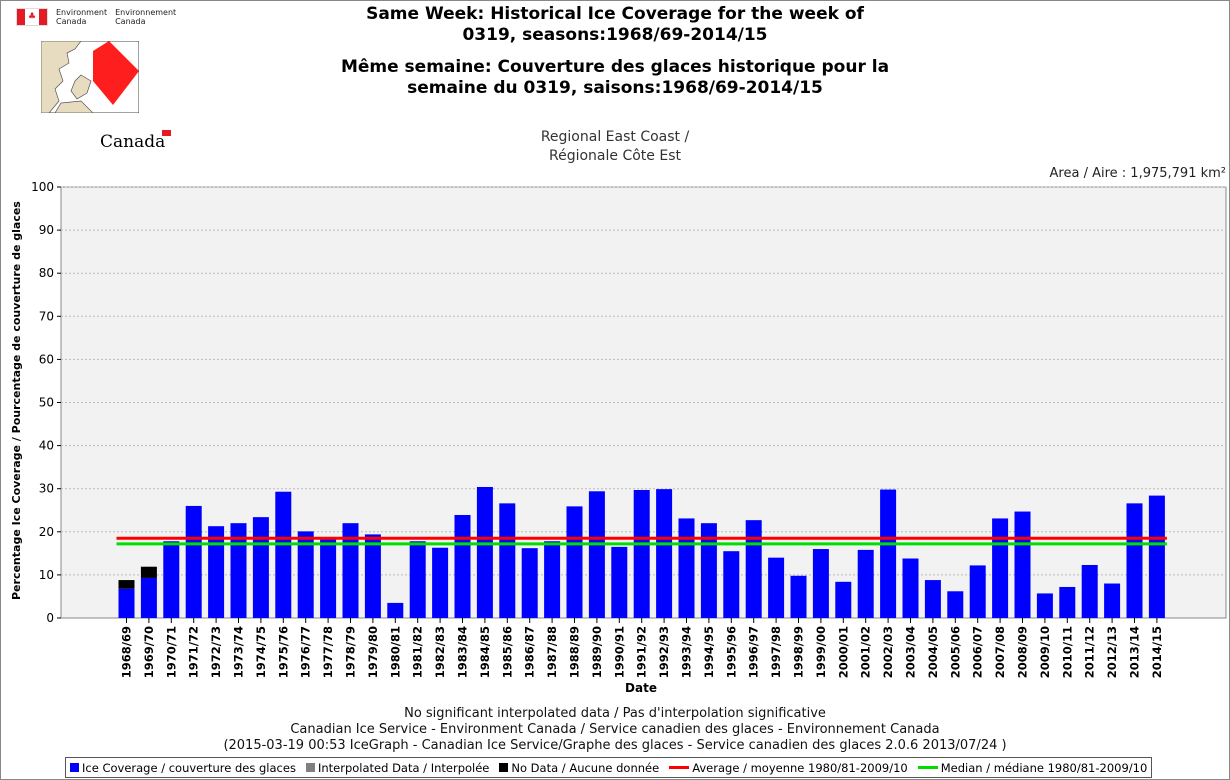 The width and height of the screenshot is (1230, 780). What do you see at coordinates (395, 652) in the screenshot?
I see `x-tick-label: 1980/81` at bounding box center [395, 652].